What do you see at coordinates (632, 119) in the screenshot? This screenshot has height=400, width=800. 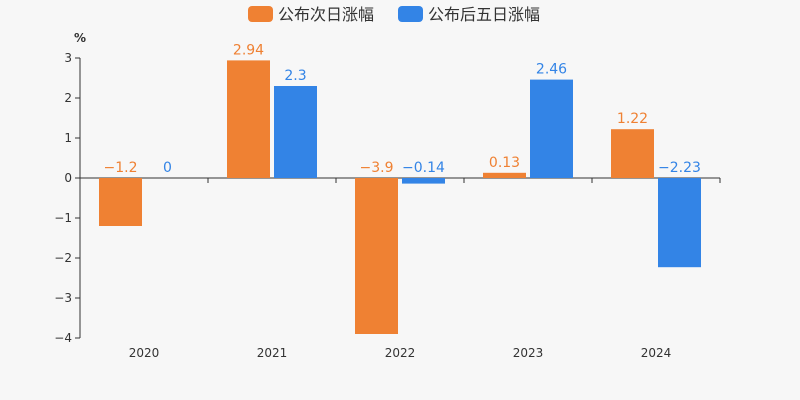 I see `data-label: 1.22` at bounding box center [632, 119].